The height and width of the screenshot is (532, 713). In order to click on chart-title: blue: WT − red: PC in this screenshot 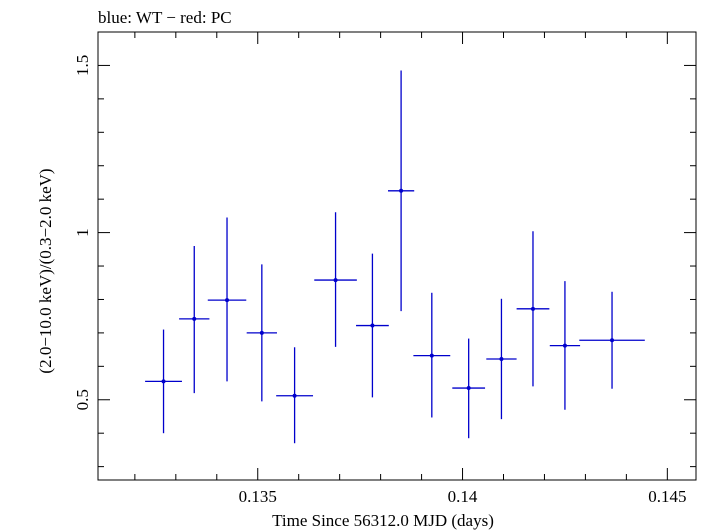, I will do `click(165, 17)`.